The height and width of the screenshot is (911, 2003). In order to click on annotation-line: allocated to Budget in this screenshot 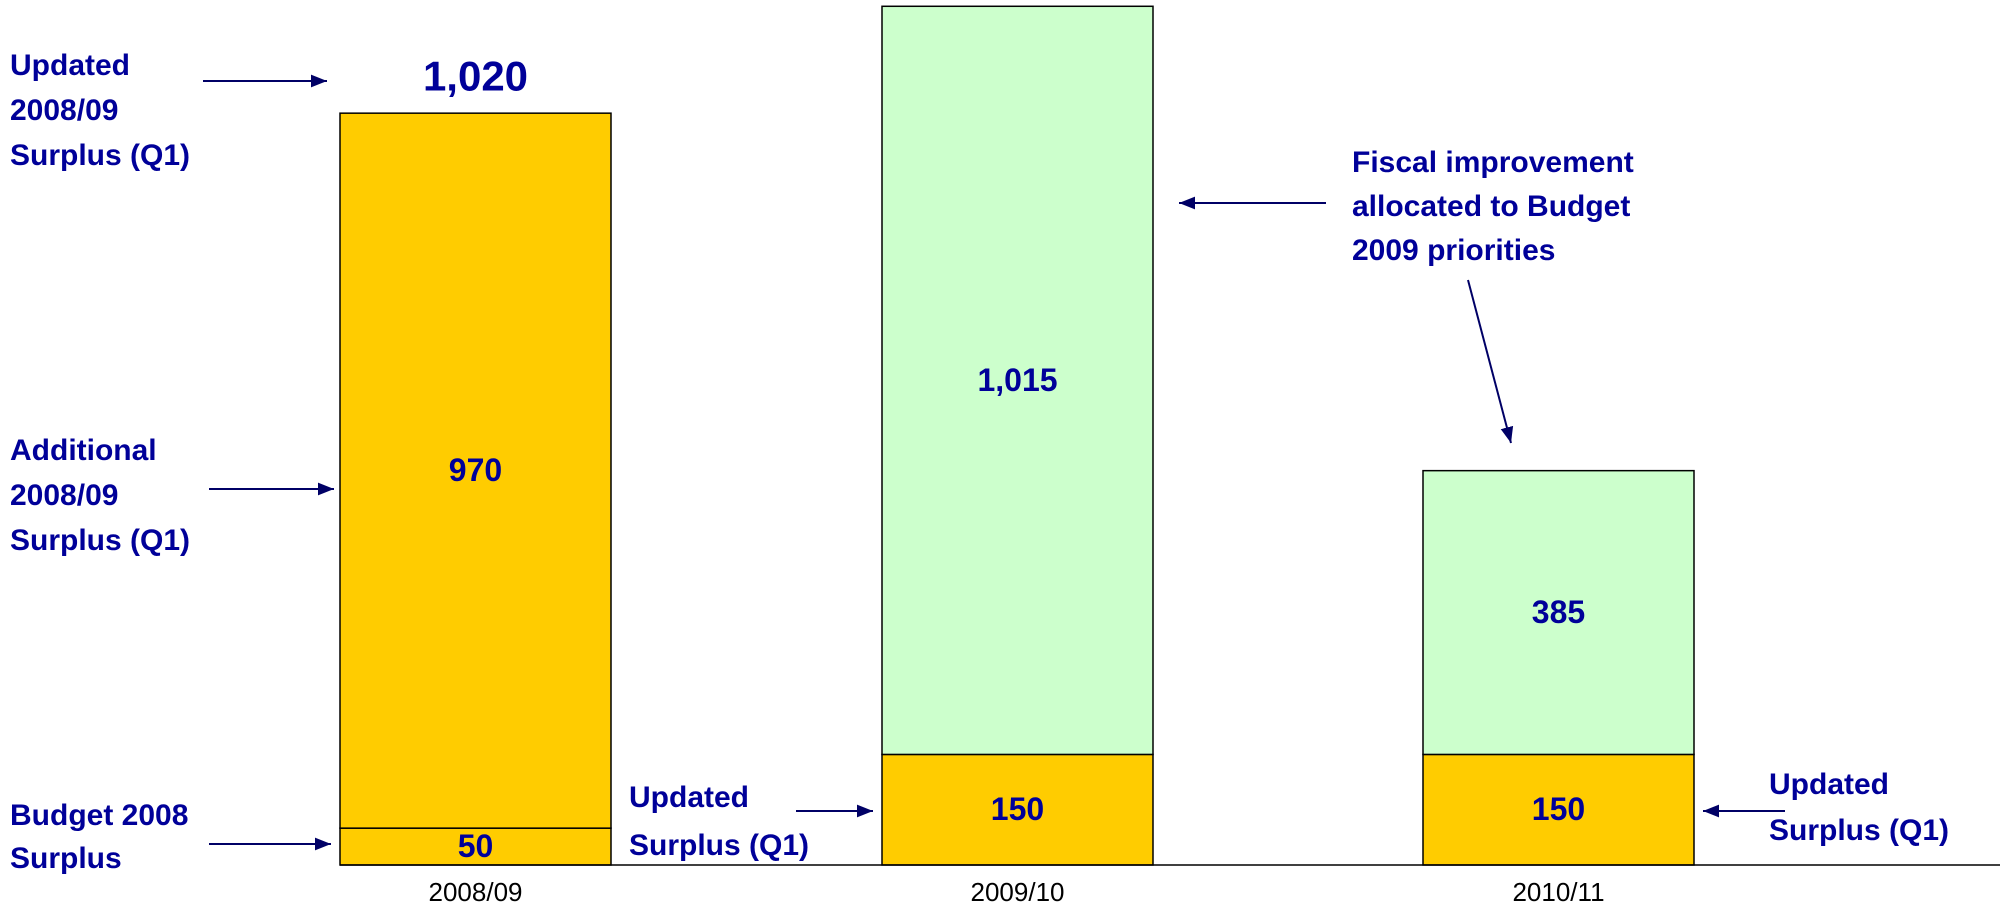, I will do `click(1491, 206)`.